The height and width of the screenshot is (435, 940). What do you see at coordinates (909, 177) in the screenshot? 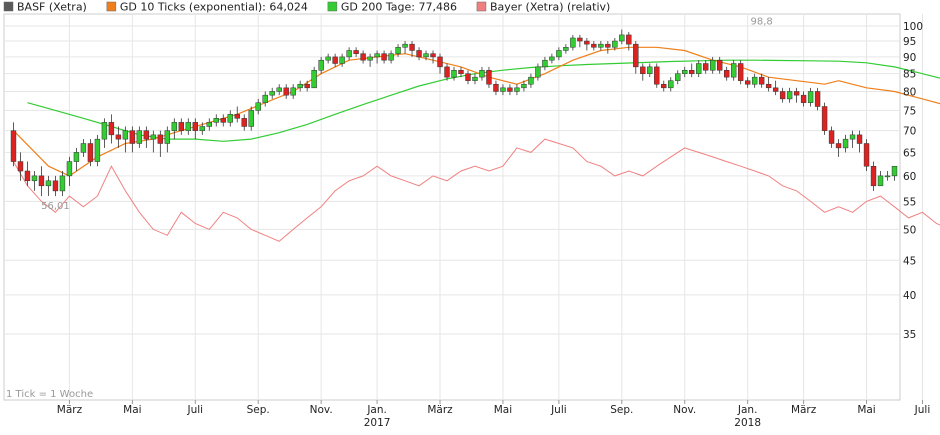
I see `y-tick-label: 60` at bounding box center [909, 177].